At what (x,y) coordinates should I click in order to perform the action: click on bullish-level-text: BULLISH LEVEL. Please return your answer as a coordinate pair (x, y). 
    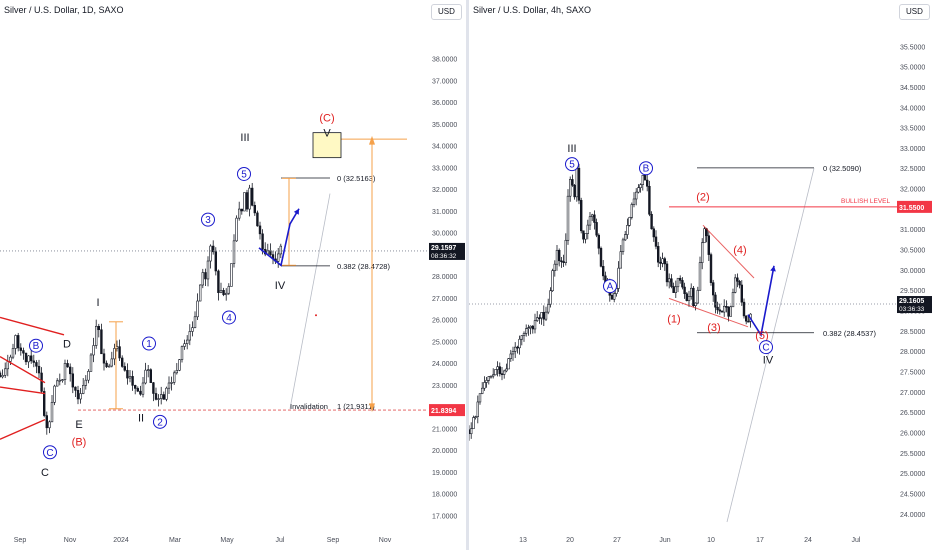
    Looking at the image, I should click on (866, 201).